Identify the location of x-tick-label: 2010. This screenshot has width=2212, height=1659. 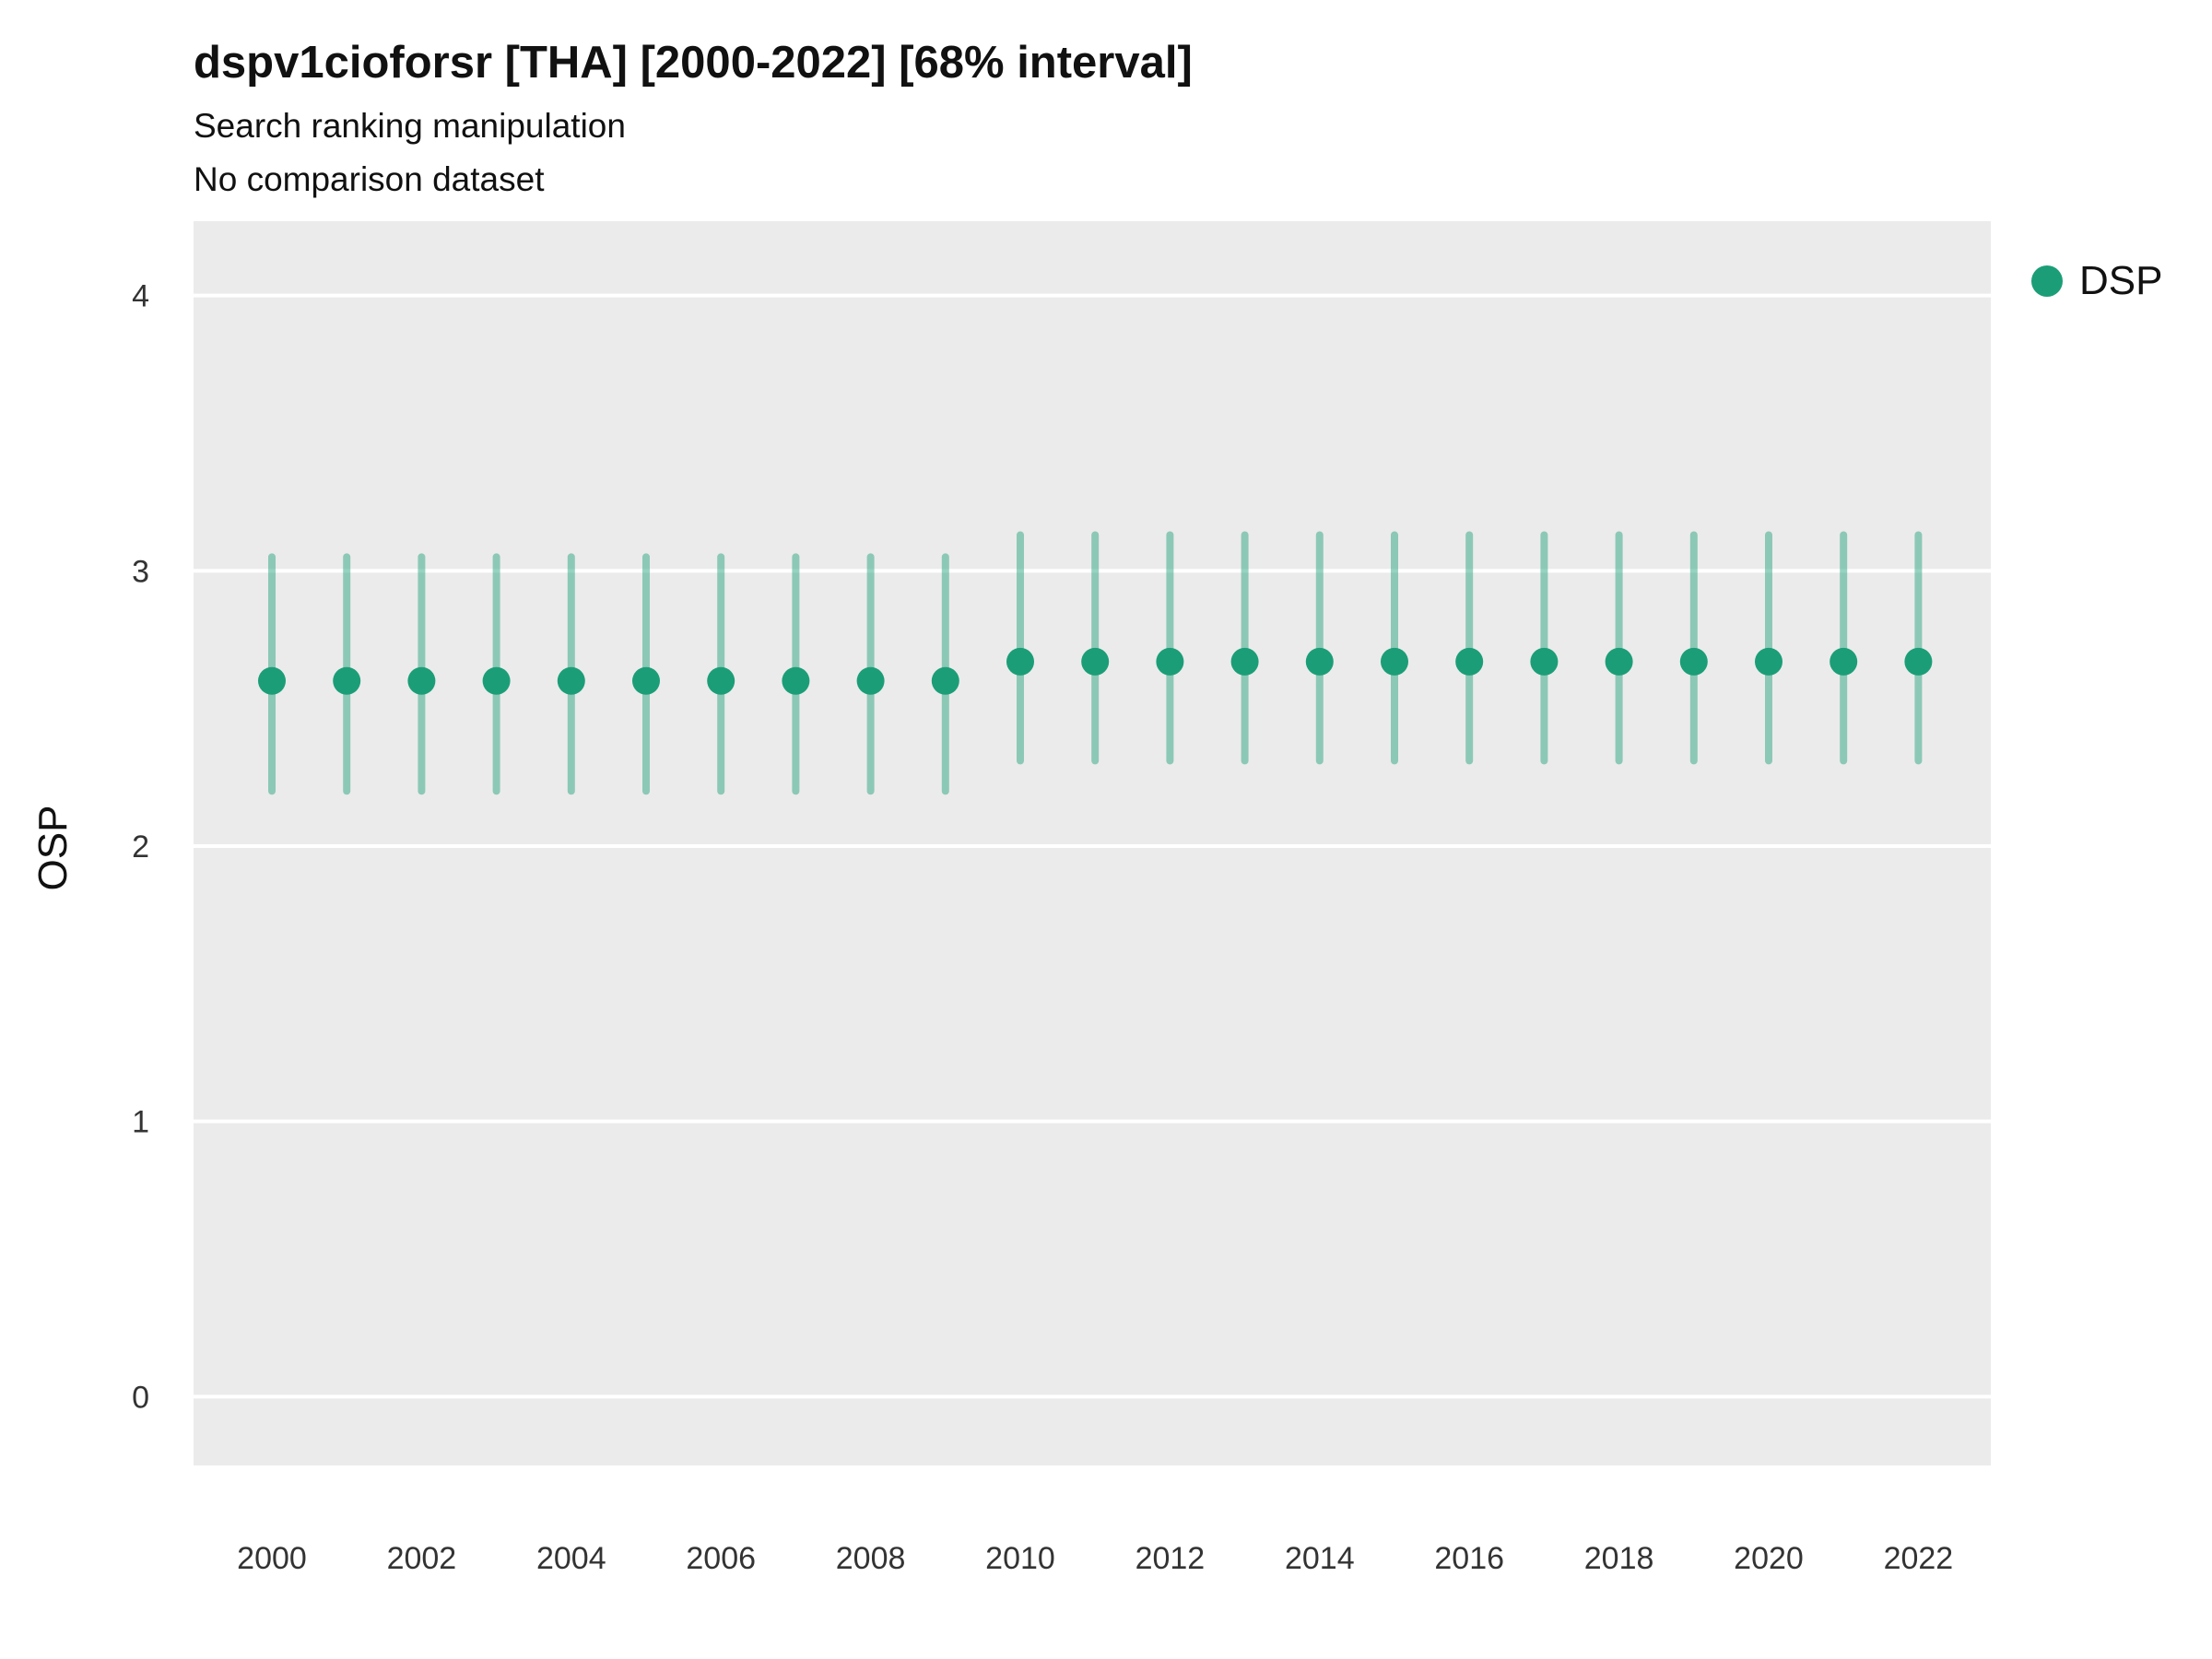
(1020, 1558).